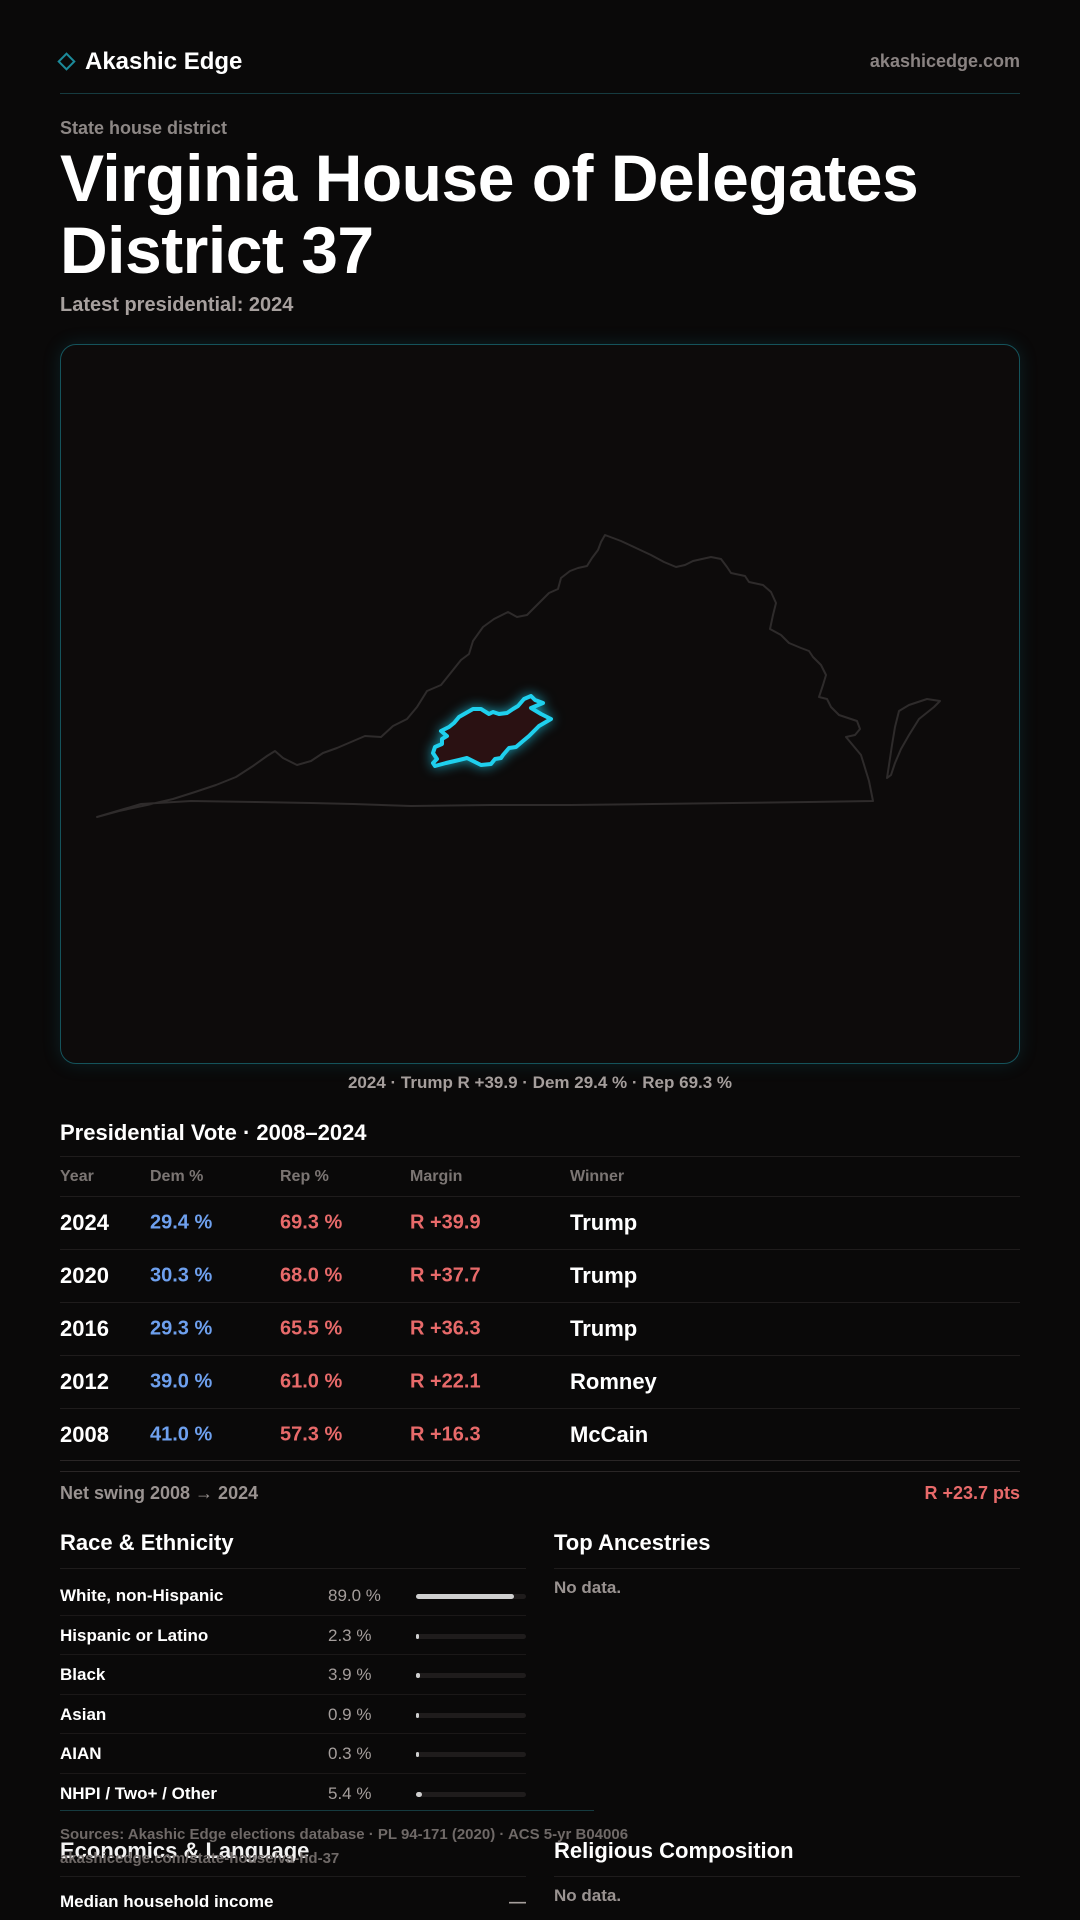 This screenshot has width=1080, height=1920. Describe the element at coordinates (84, 1328) in the screenshot. I see `year-cell: 2016` at that location.